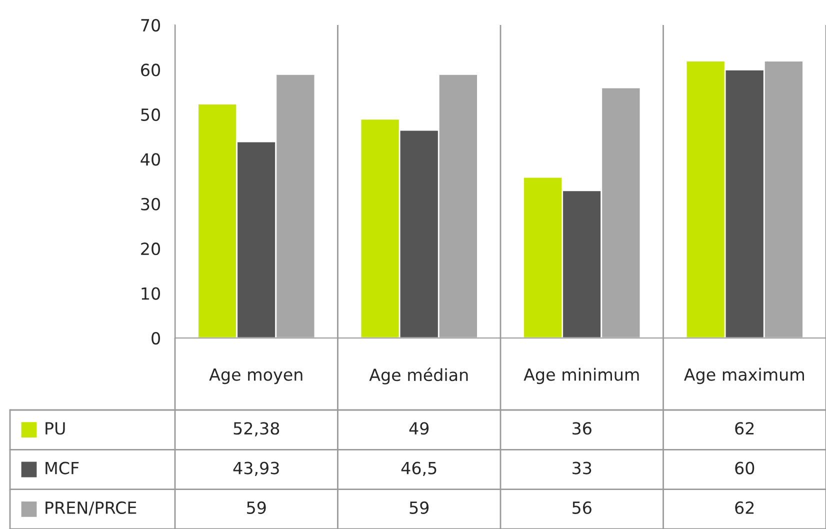  What do you see at coordinates (581, 376) in the screenshot?
I see `x-tick-label: Age minimum` at bounding box center [581, 376].